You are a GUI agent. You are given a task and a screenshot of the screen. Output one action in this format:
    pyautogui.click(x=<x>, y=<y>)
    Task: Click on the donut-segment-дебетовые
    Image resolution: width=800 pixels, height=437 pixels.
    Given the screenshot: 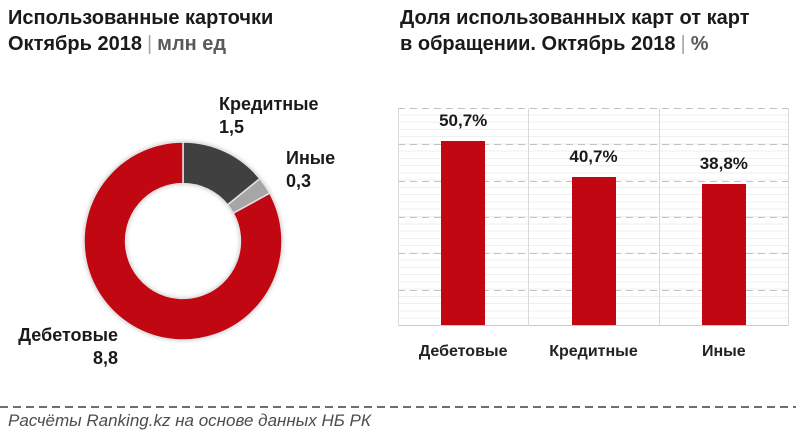 What is the action you would take?
    pyautogui.click(x=183, y=241)
    